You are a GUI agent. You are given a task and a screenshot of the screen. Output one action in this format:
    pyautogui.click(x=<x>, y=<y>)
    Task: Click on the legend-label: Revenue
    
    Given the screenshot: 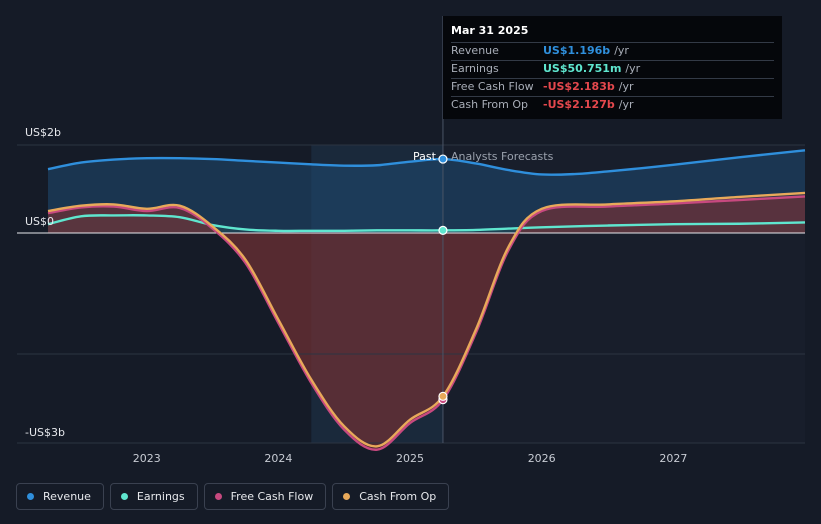 What is the action you would take?
    pyautogui.click(x=67, y=496)
    